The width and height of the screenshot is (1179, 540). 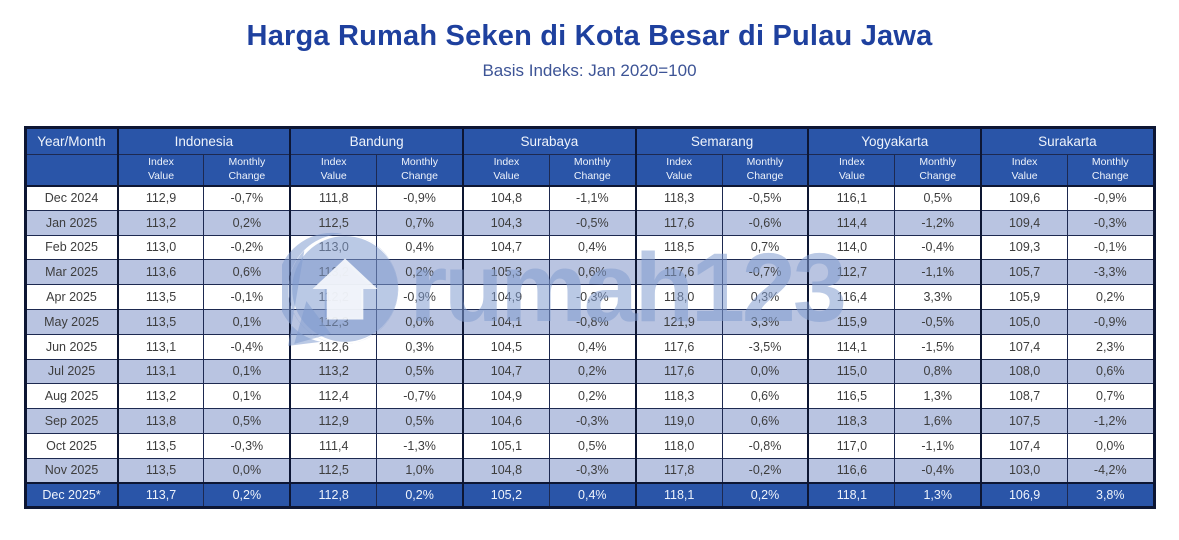 What do you see at coordinates (678, 272) in the screenshot?
I see `index-value-cell: 117,6` at bounding box center [678, 272].